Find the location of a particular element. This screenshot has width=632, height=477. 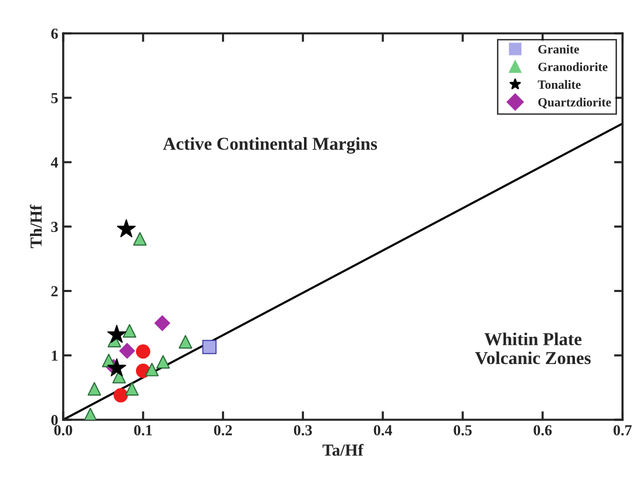

y-tick-label: 1 is located at coordinates (55, 355).